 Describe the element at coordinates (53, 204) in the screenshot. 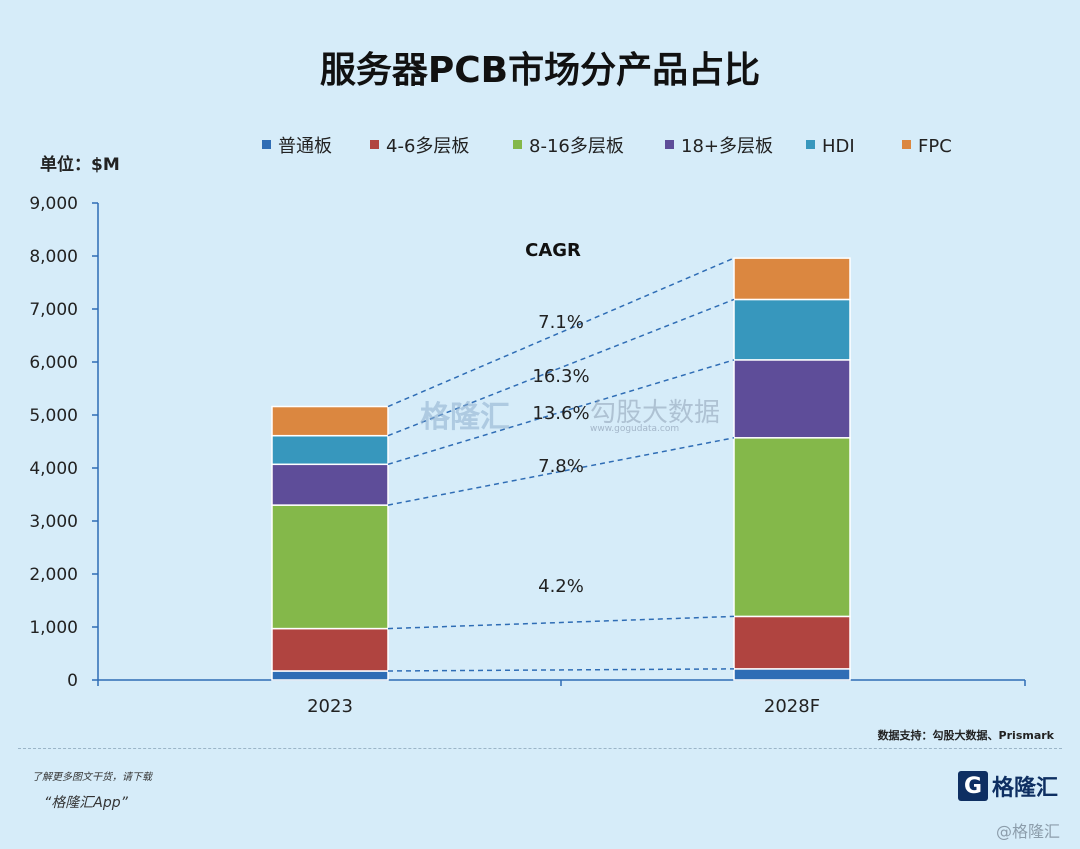

I see `y-tick-label-9: 9,000` at that location.